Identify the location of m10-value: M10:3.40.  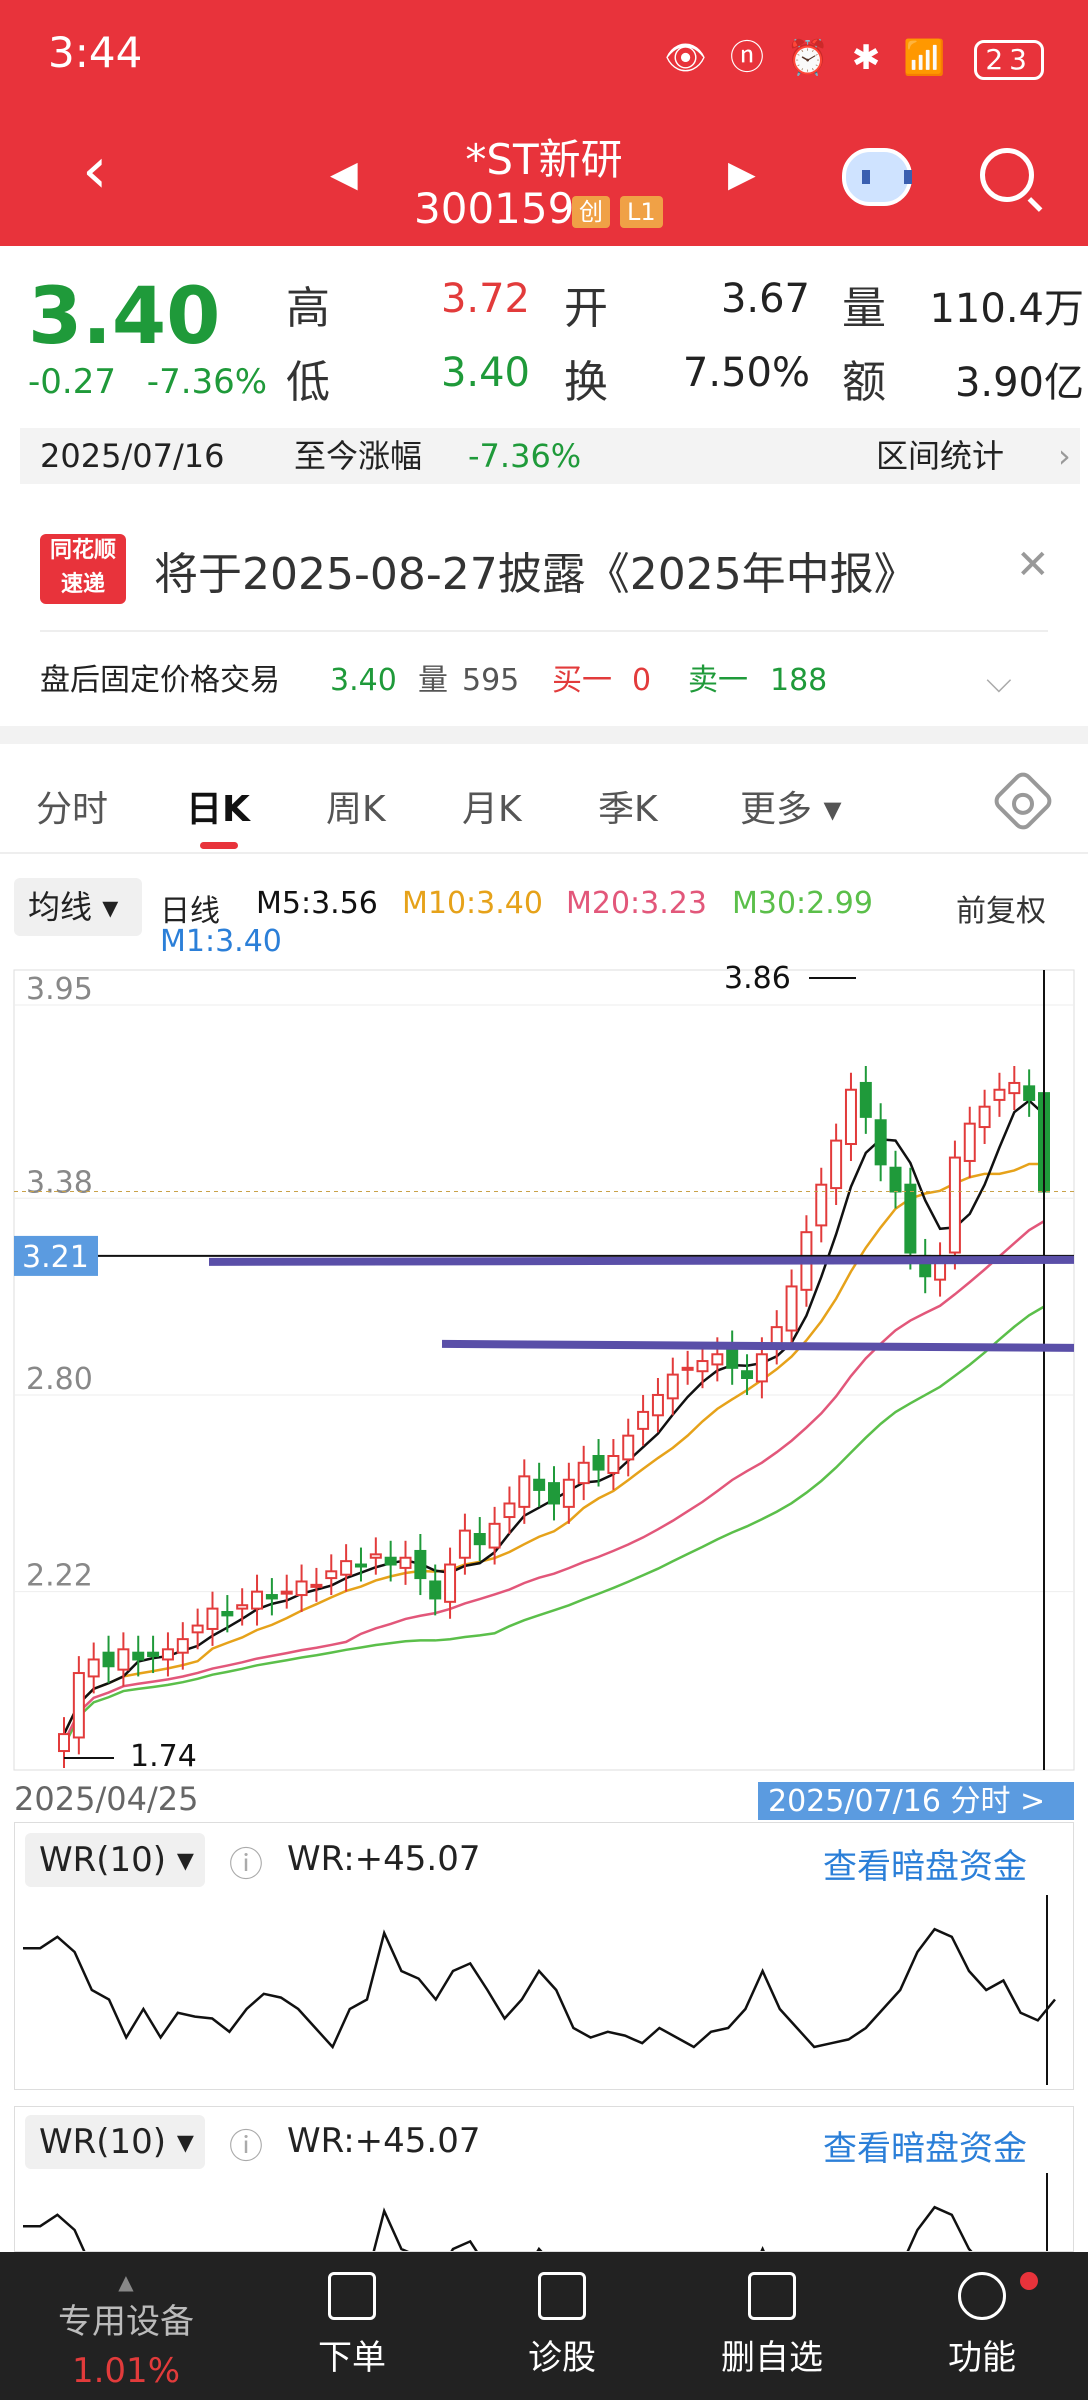
(472, 903).